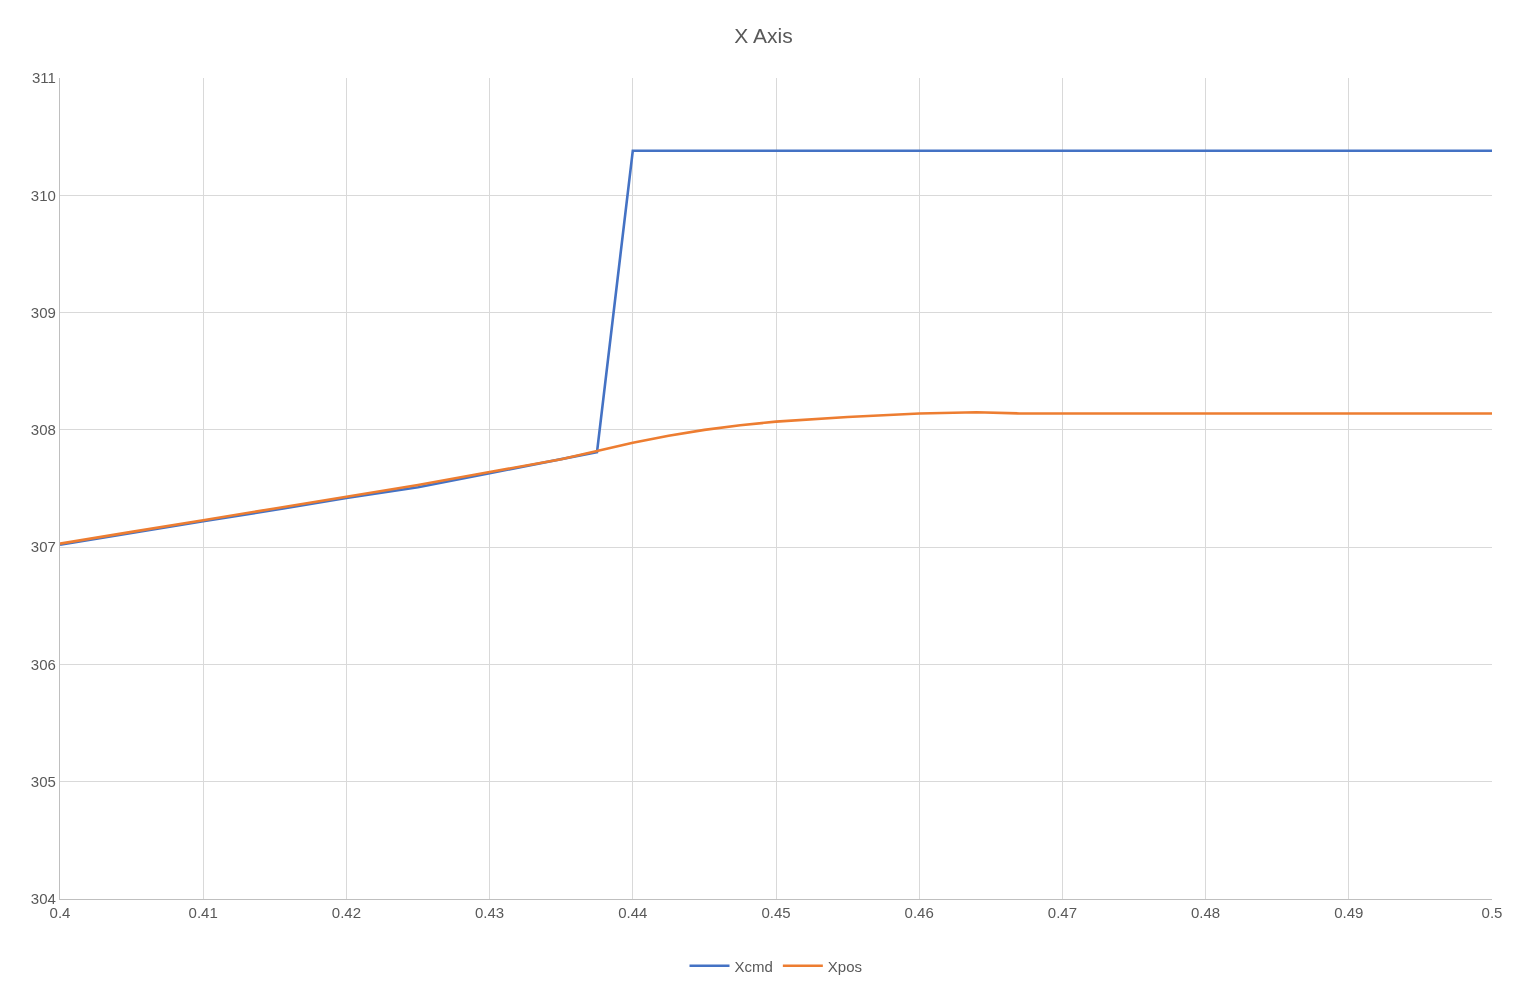 Image resolution: width=1527 pixels, height=997 pixels. I want to click on line-series, so click(776, 477).